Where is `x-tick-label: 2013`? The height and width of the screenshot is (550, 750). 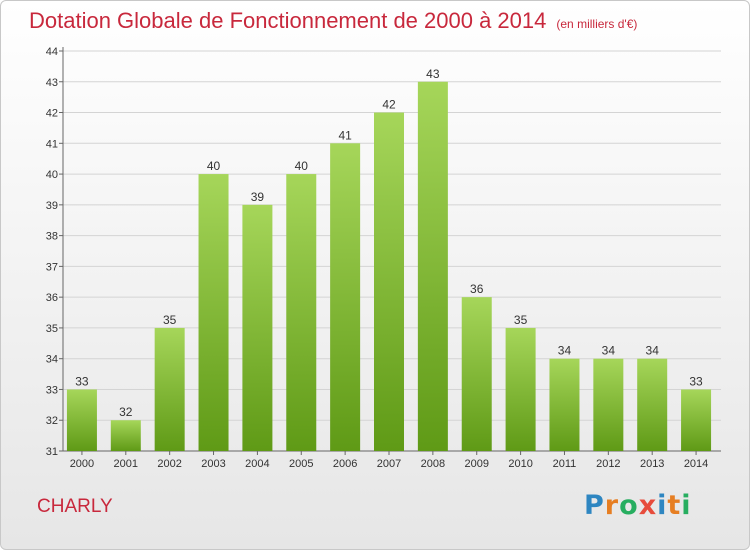 x-tick-label: 2013 is located at coordinates (652, 464).